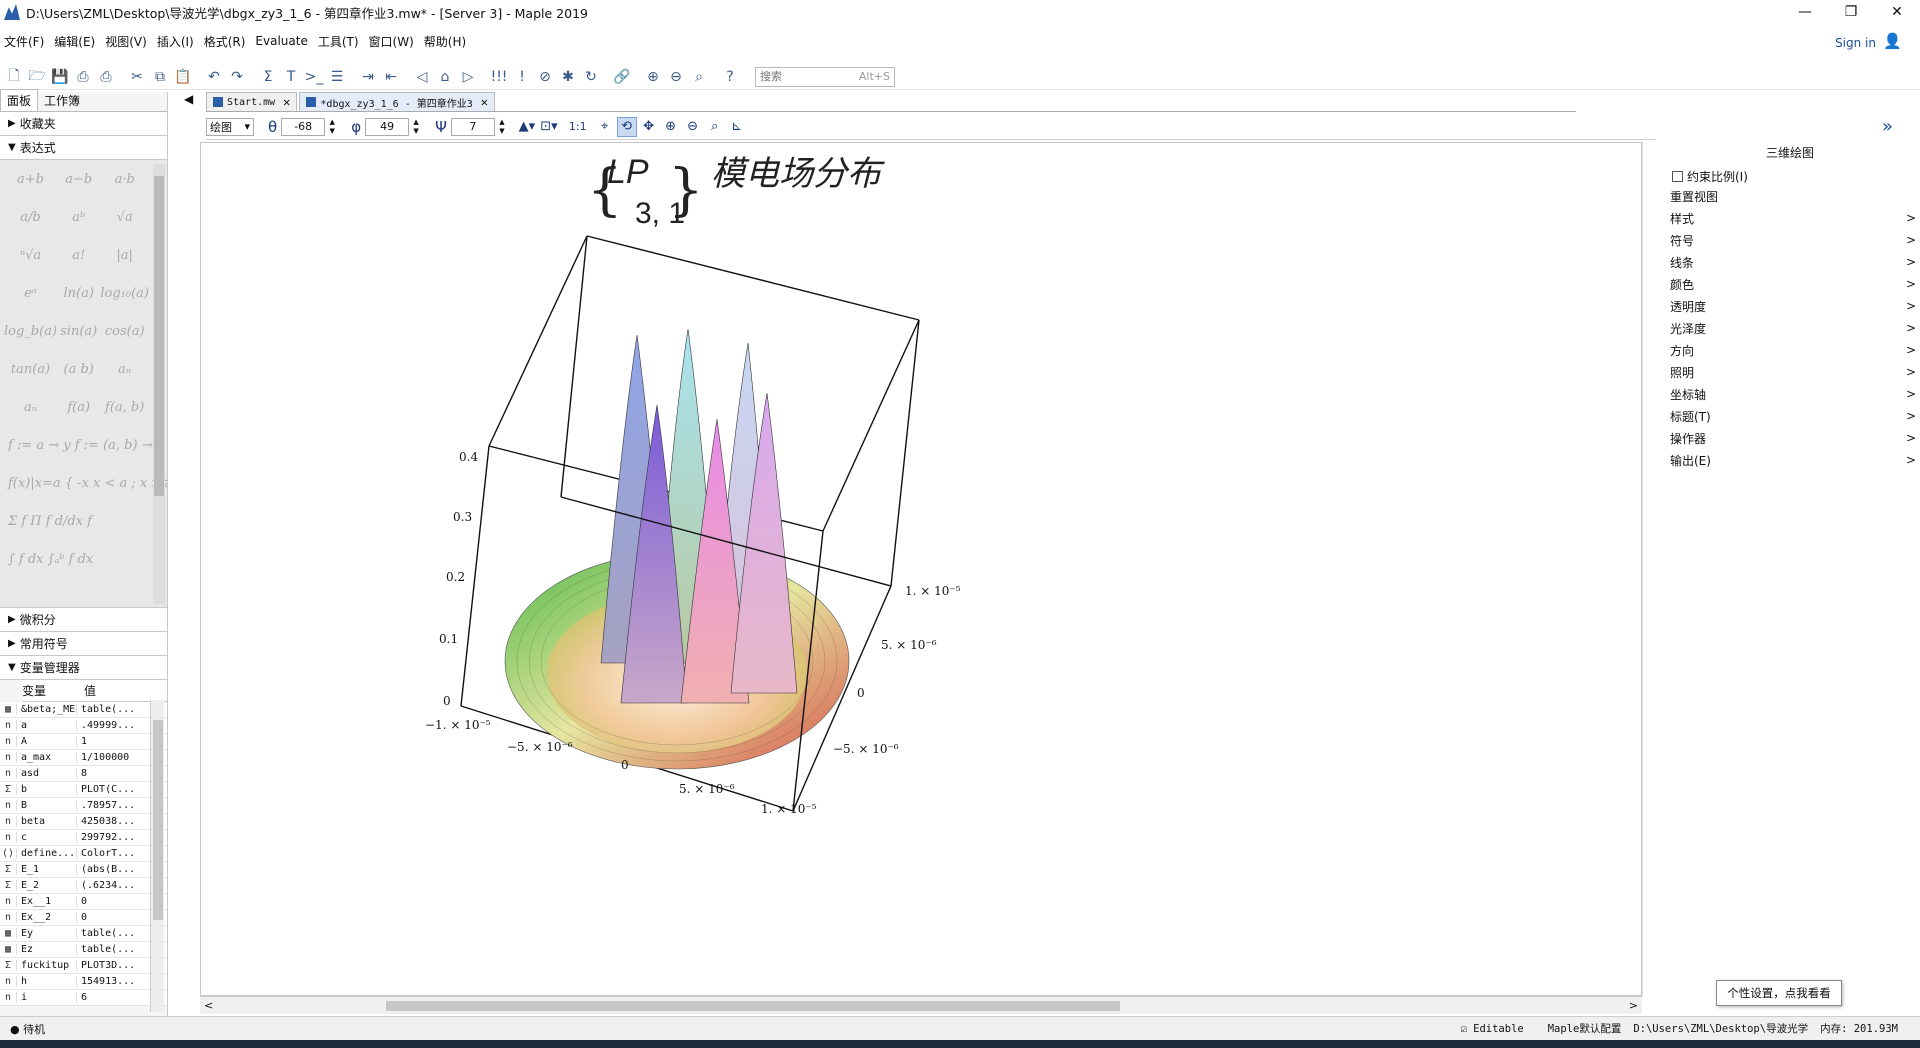 The width and height of the screenshot is (1920, 1048). What do you see at coordinates (83, 668) in the screenshot?
I see `section-variable-manager: ▼ 变量管理器` at bounding box center [83, 668].